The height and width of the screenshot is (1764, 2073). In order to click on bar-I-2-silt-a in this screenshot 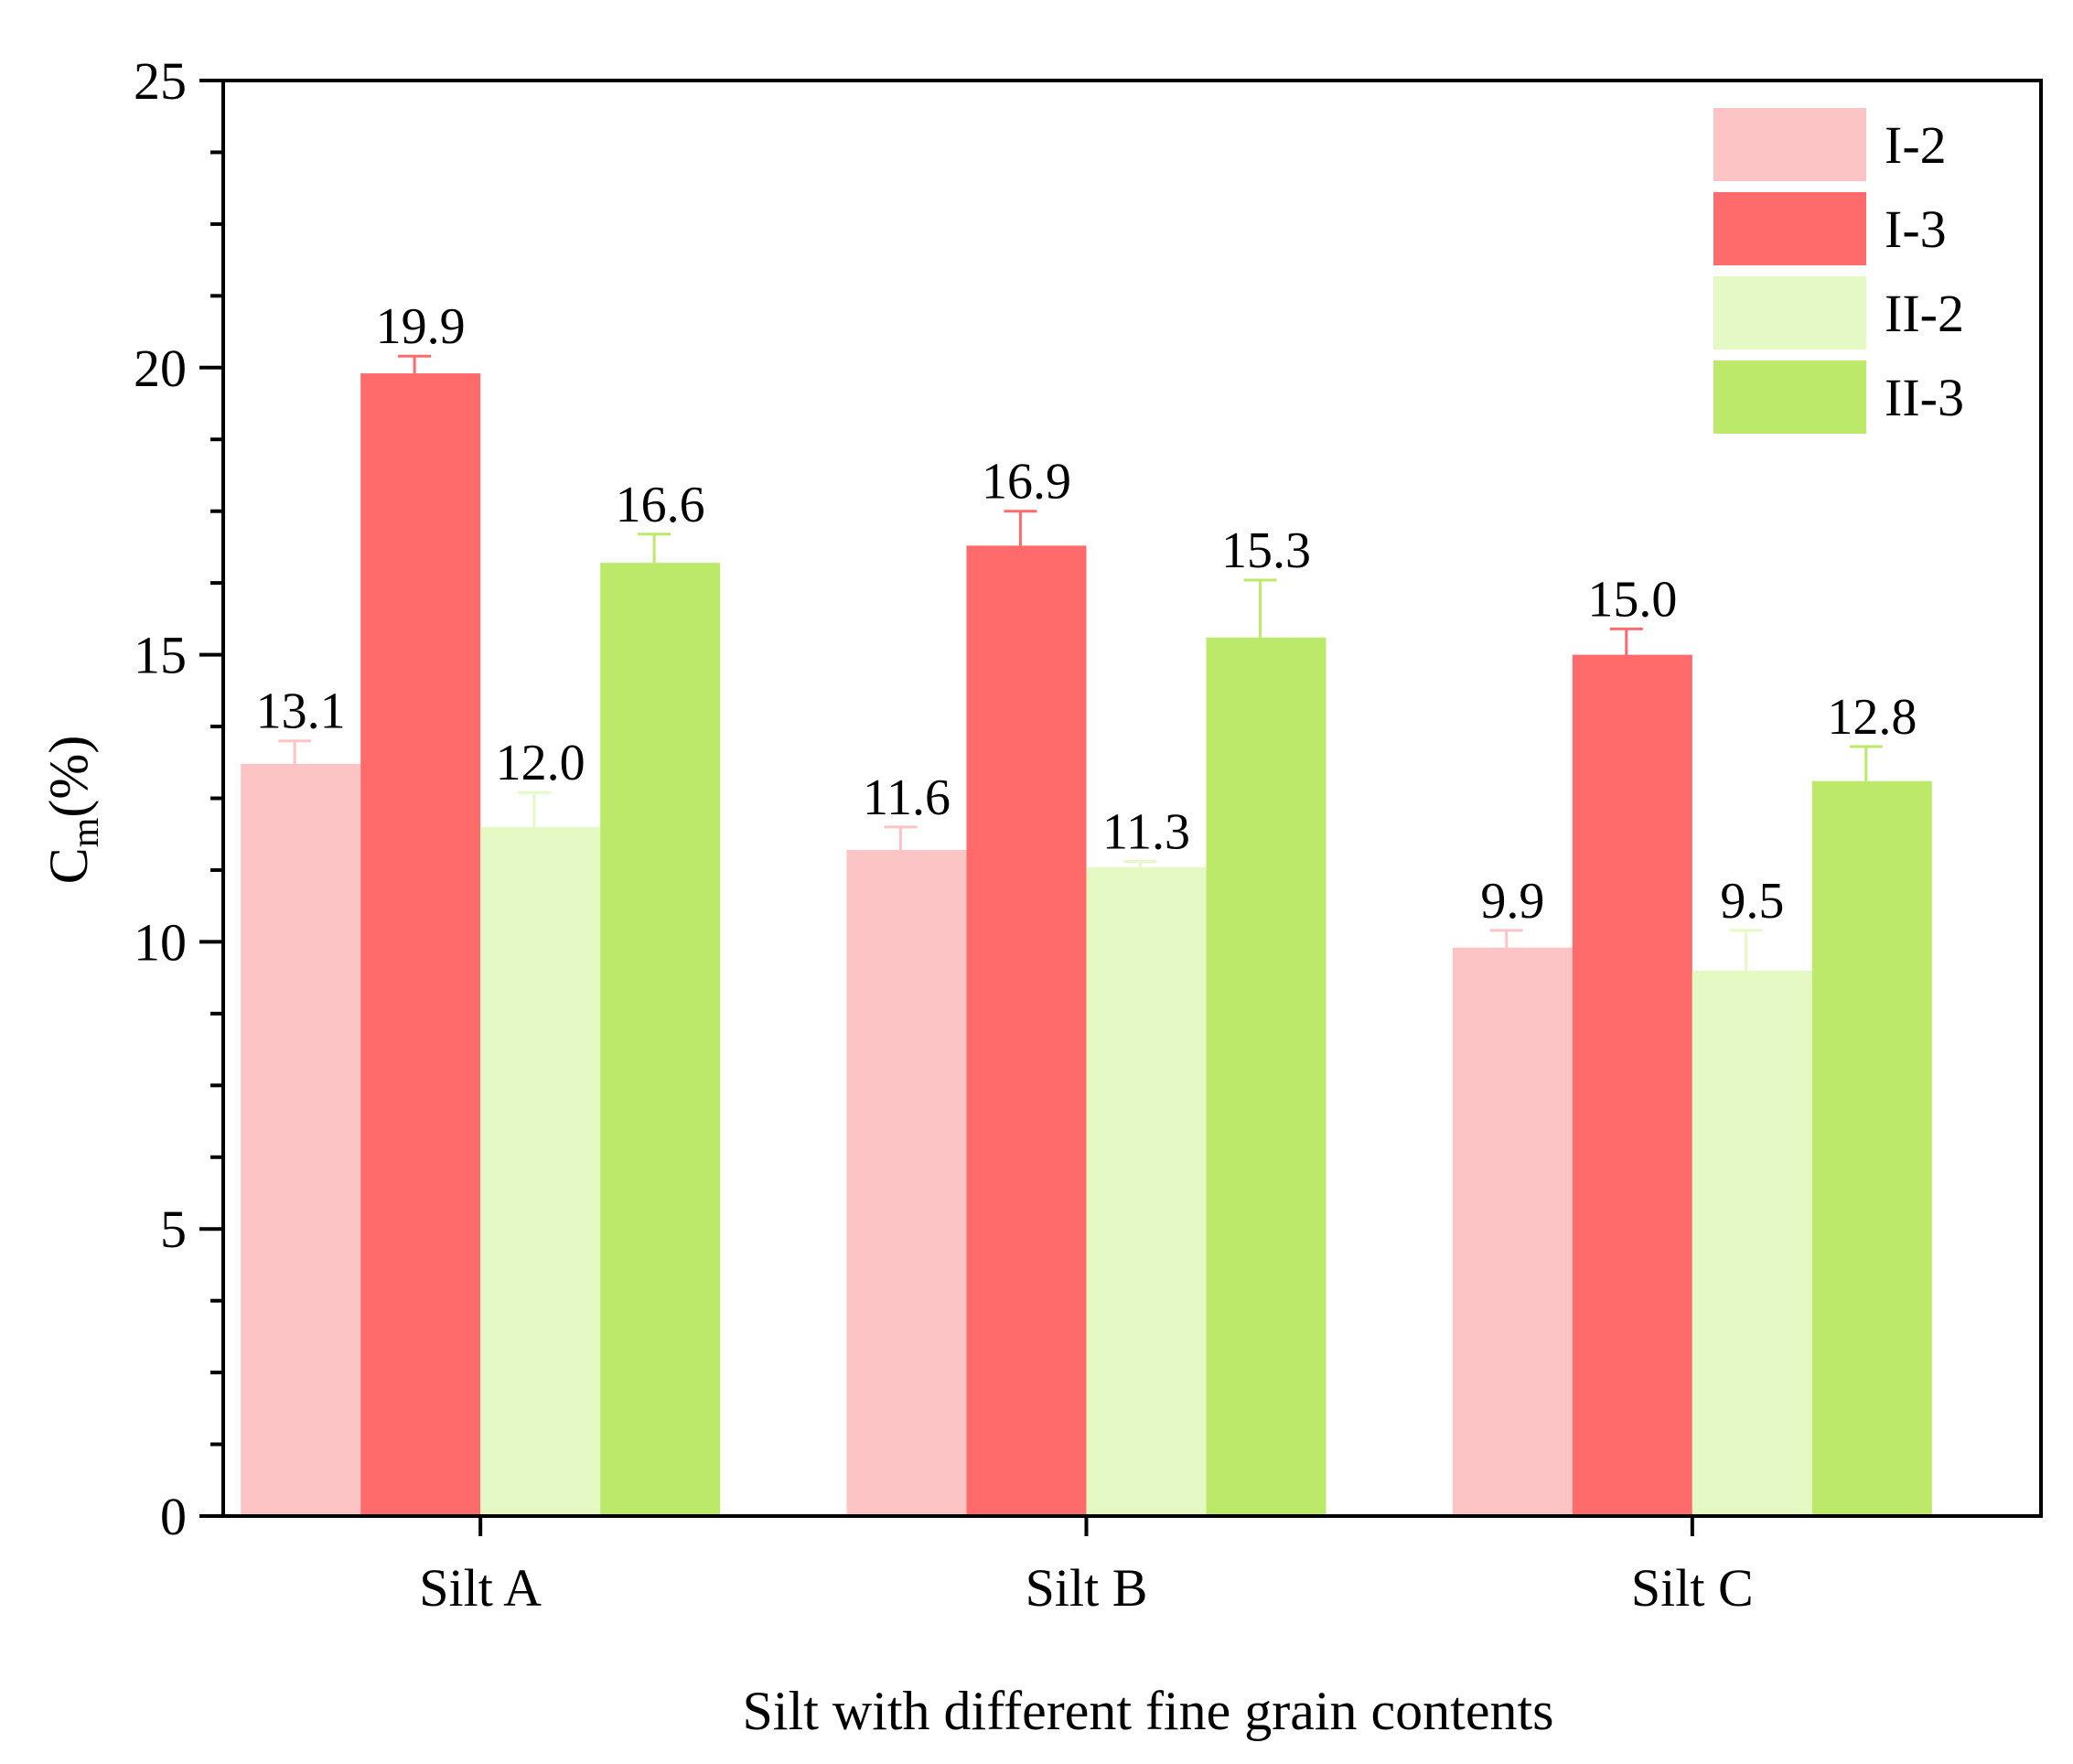, I will do `click(301, 1139)`.